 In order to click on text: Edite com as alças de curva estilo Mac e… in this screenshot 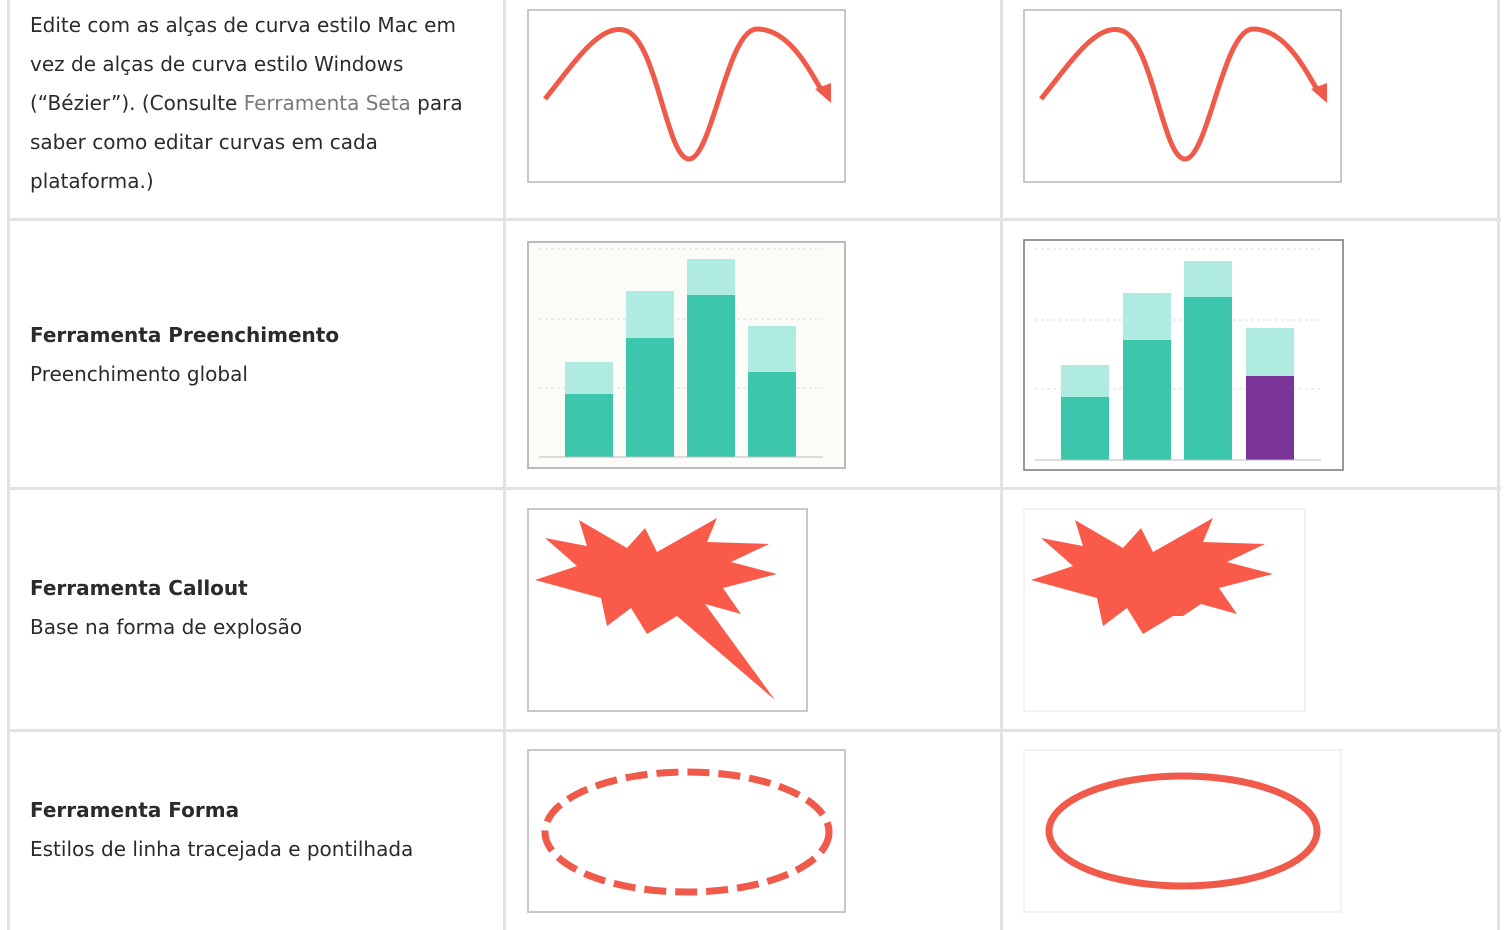, I will do `click(243, 64)`.